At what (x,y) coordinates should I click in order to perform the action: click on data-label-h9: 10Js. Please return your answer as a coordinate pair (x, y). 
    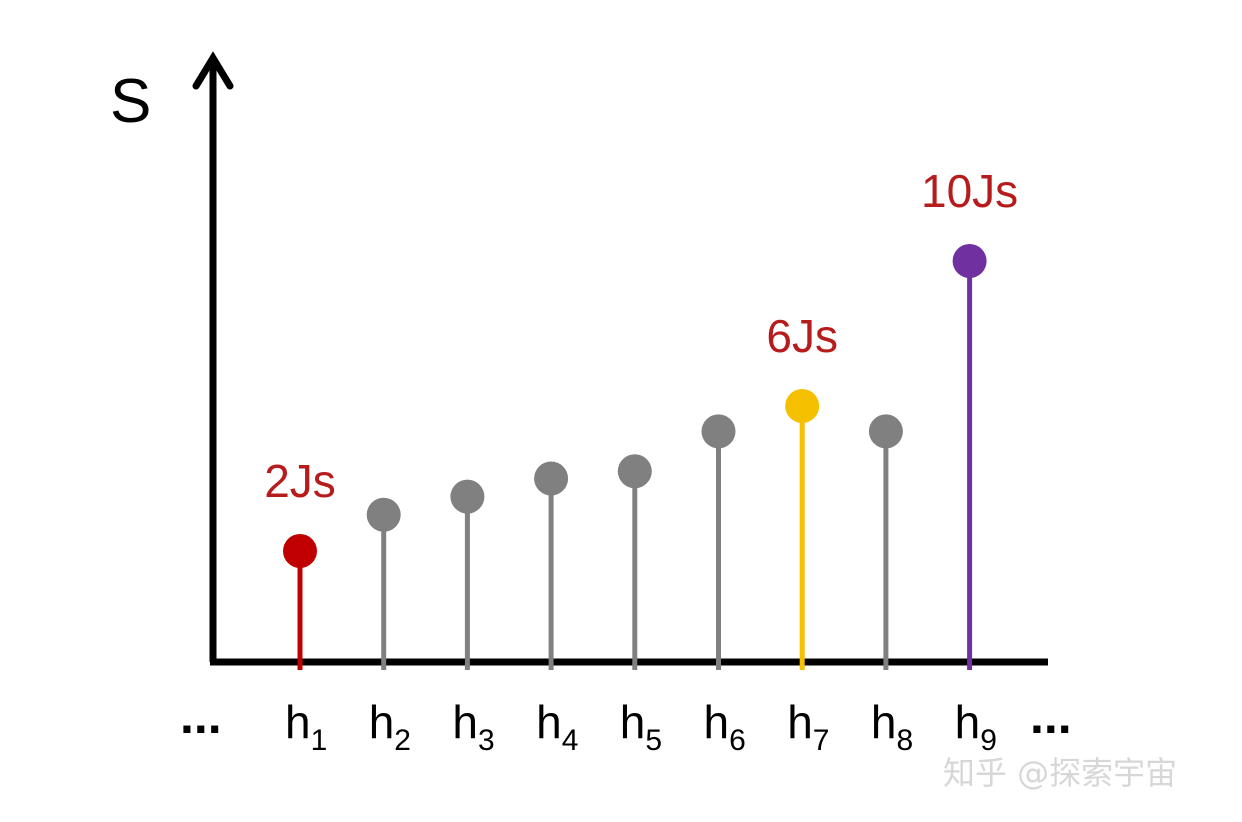
    Looking at the image, I should click on (969, 191).